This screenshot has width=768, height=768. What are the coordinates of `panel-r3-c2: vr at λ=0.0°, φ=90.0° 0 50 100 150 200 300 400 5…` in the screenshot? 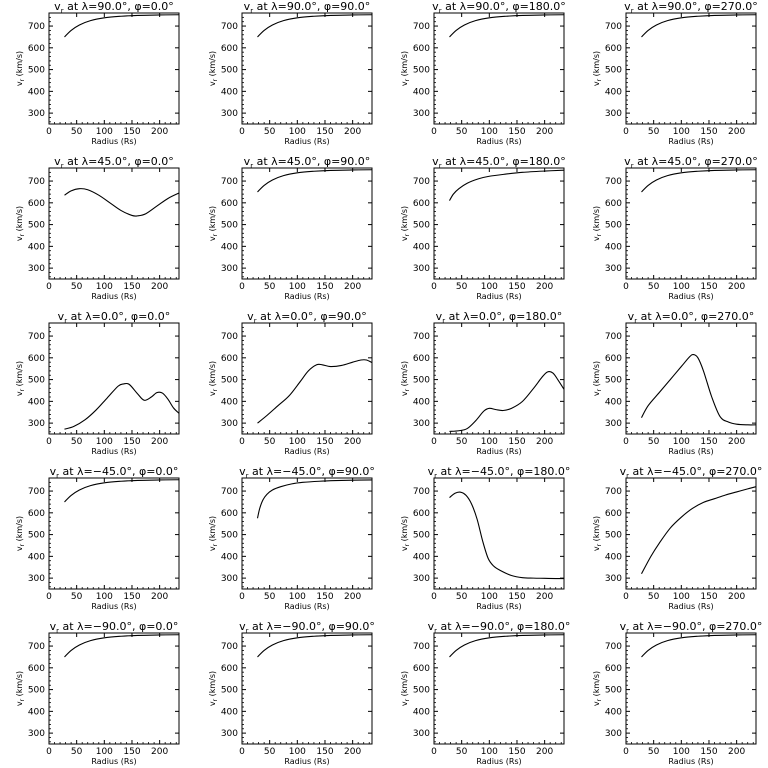 It's located at (290, 383).